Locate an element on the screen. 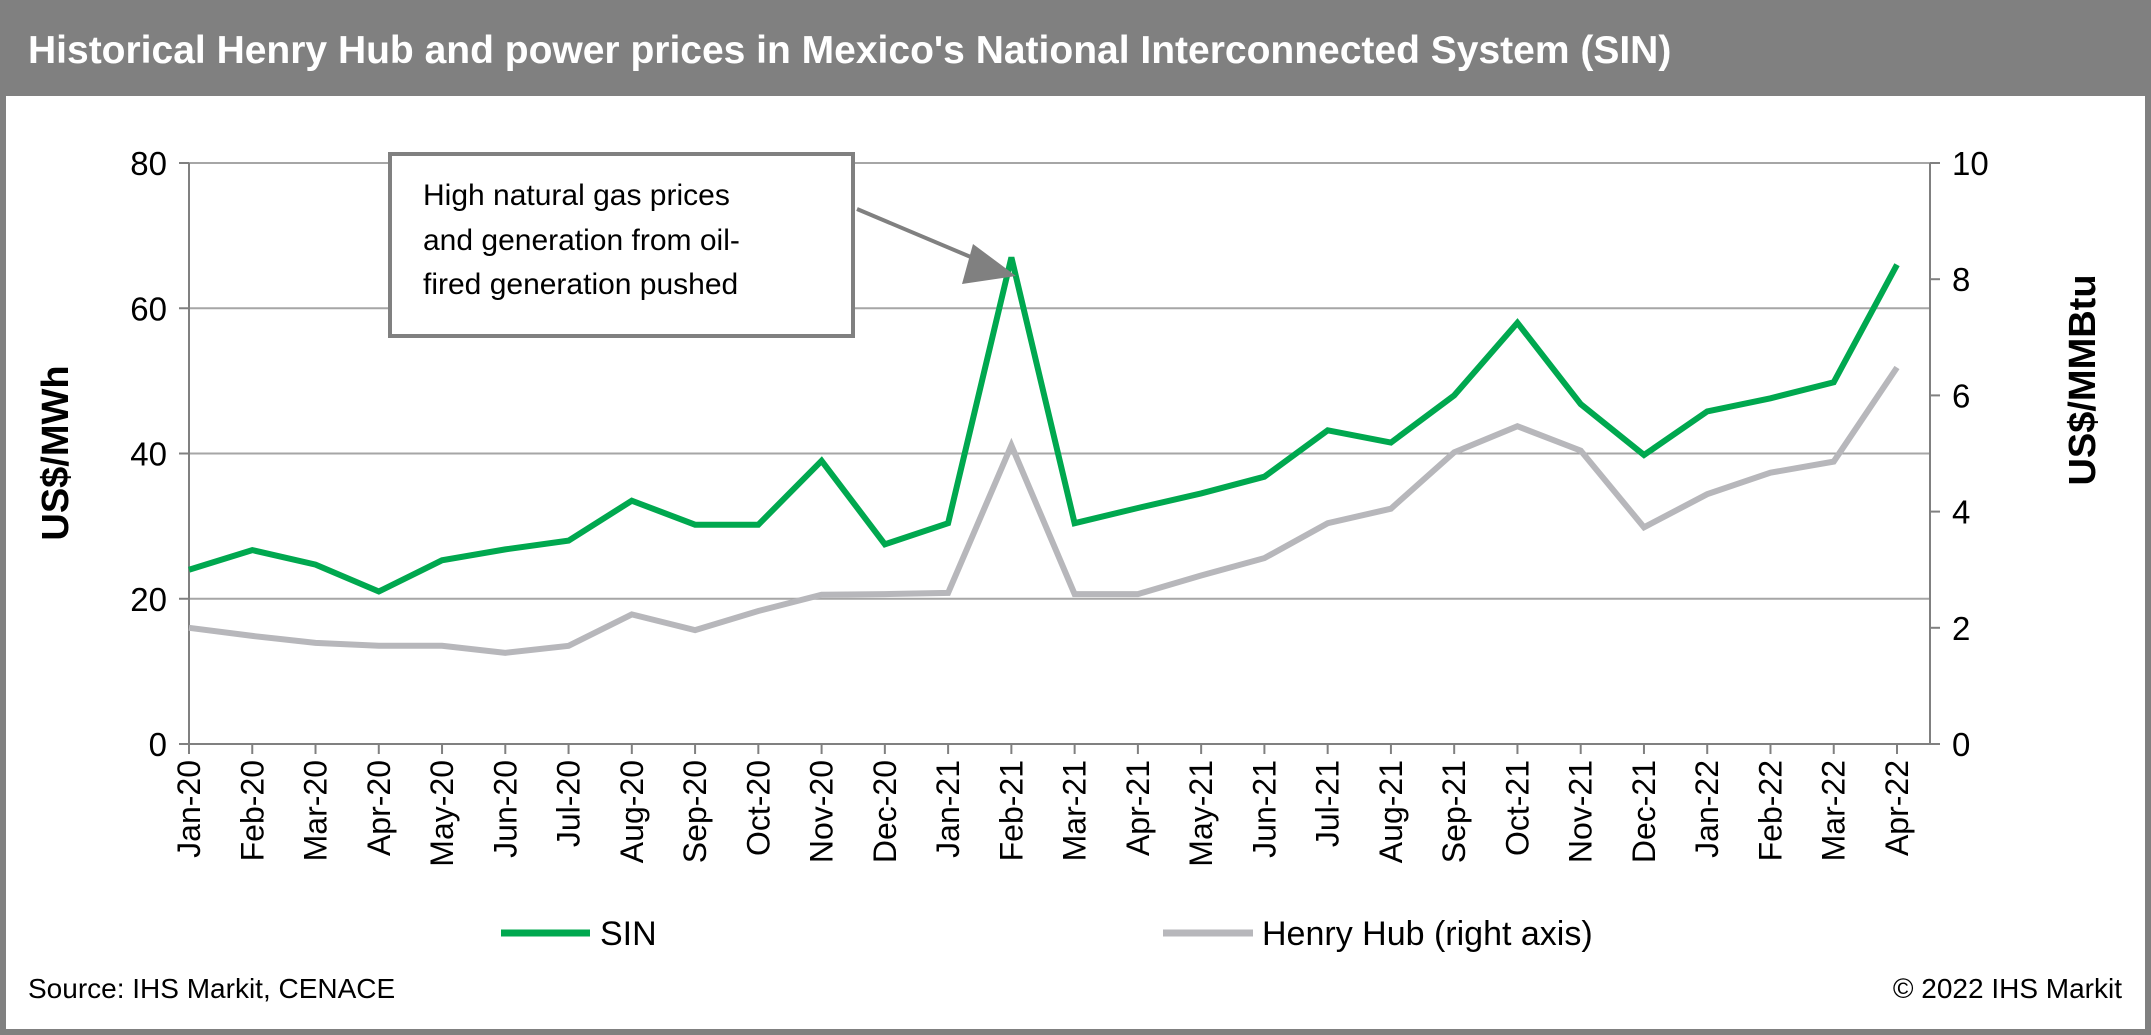 This screenshot has width=2151, height=1035. x-tick-label: Jan-20 is located at coordinates (189, 809).